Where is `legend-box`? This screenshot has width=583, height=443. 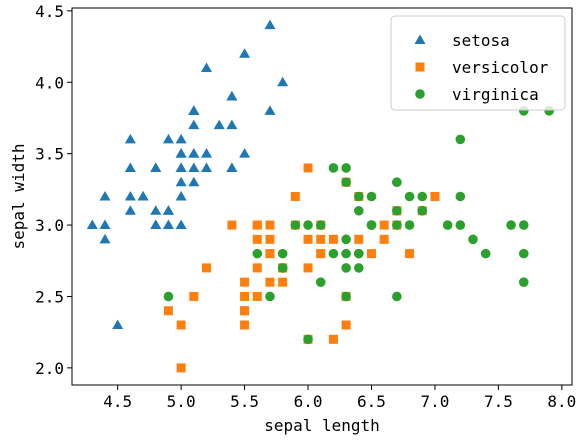 legend-box is located at coordinates (478, 63).